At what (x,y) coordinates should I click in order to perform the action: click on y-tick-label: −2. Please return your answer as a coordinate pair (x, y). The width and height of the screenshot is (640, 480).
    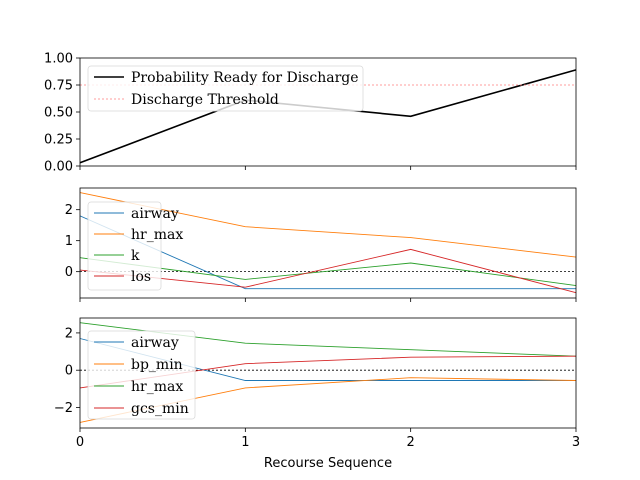
    Looking at the image, I should click on (63, 408).